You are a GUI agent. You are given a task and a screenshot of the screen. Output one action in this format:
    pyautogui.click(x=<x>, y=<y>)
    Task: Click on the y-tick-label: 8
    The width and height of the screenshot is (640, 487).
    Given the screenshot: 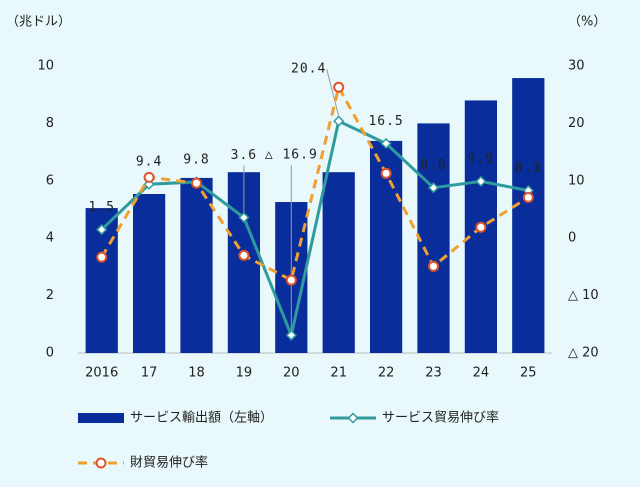 What is the action you would take?
    pyautogui.click(x=50, y=123)
    